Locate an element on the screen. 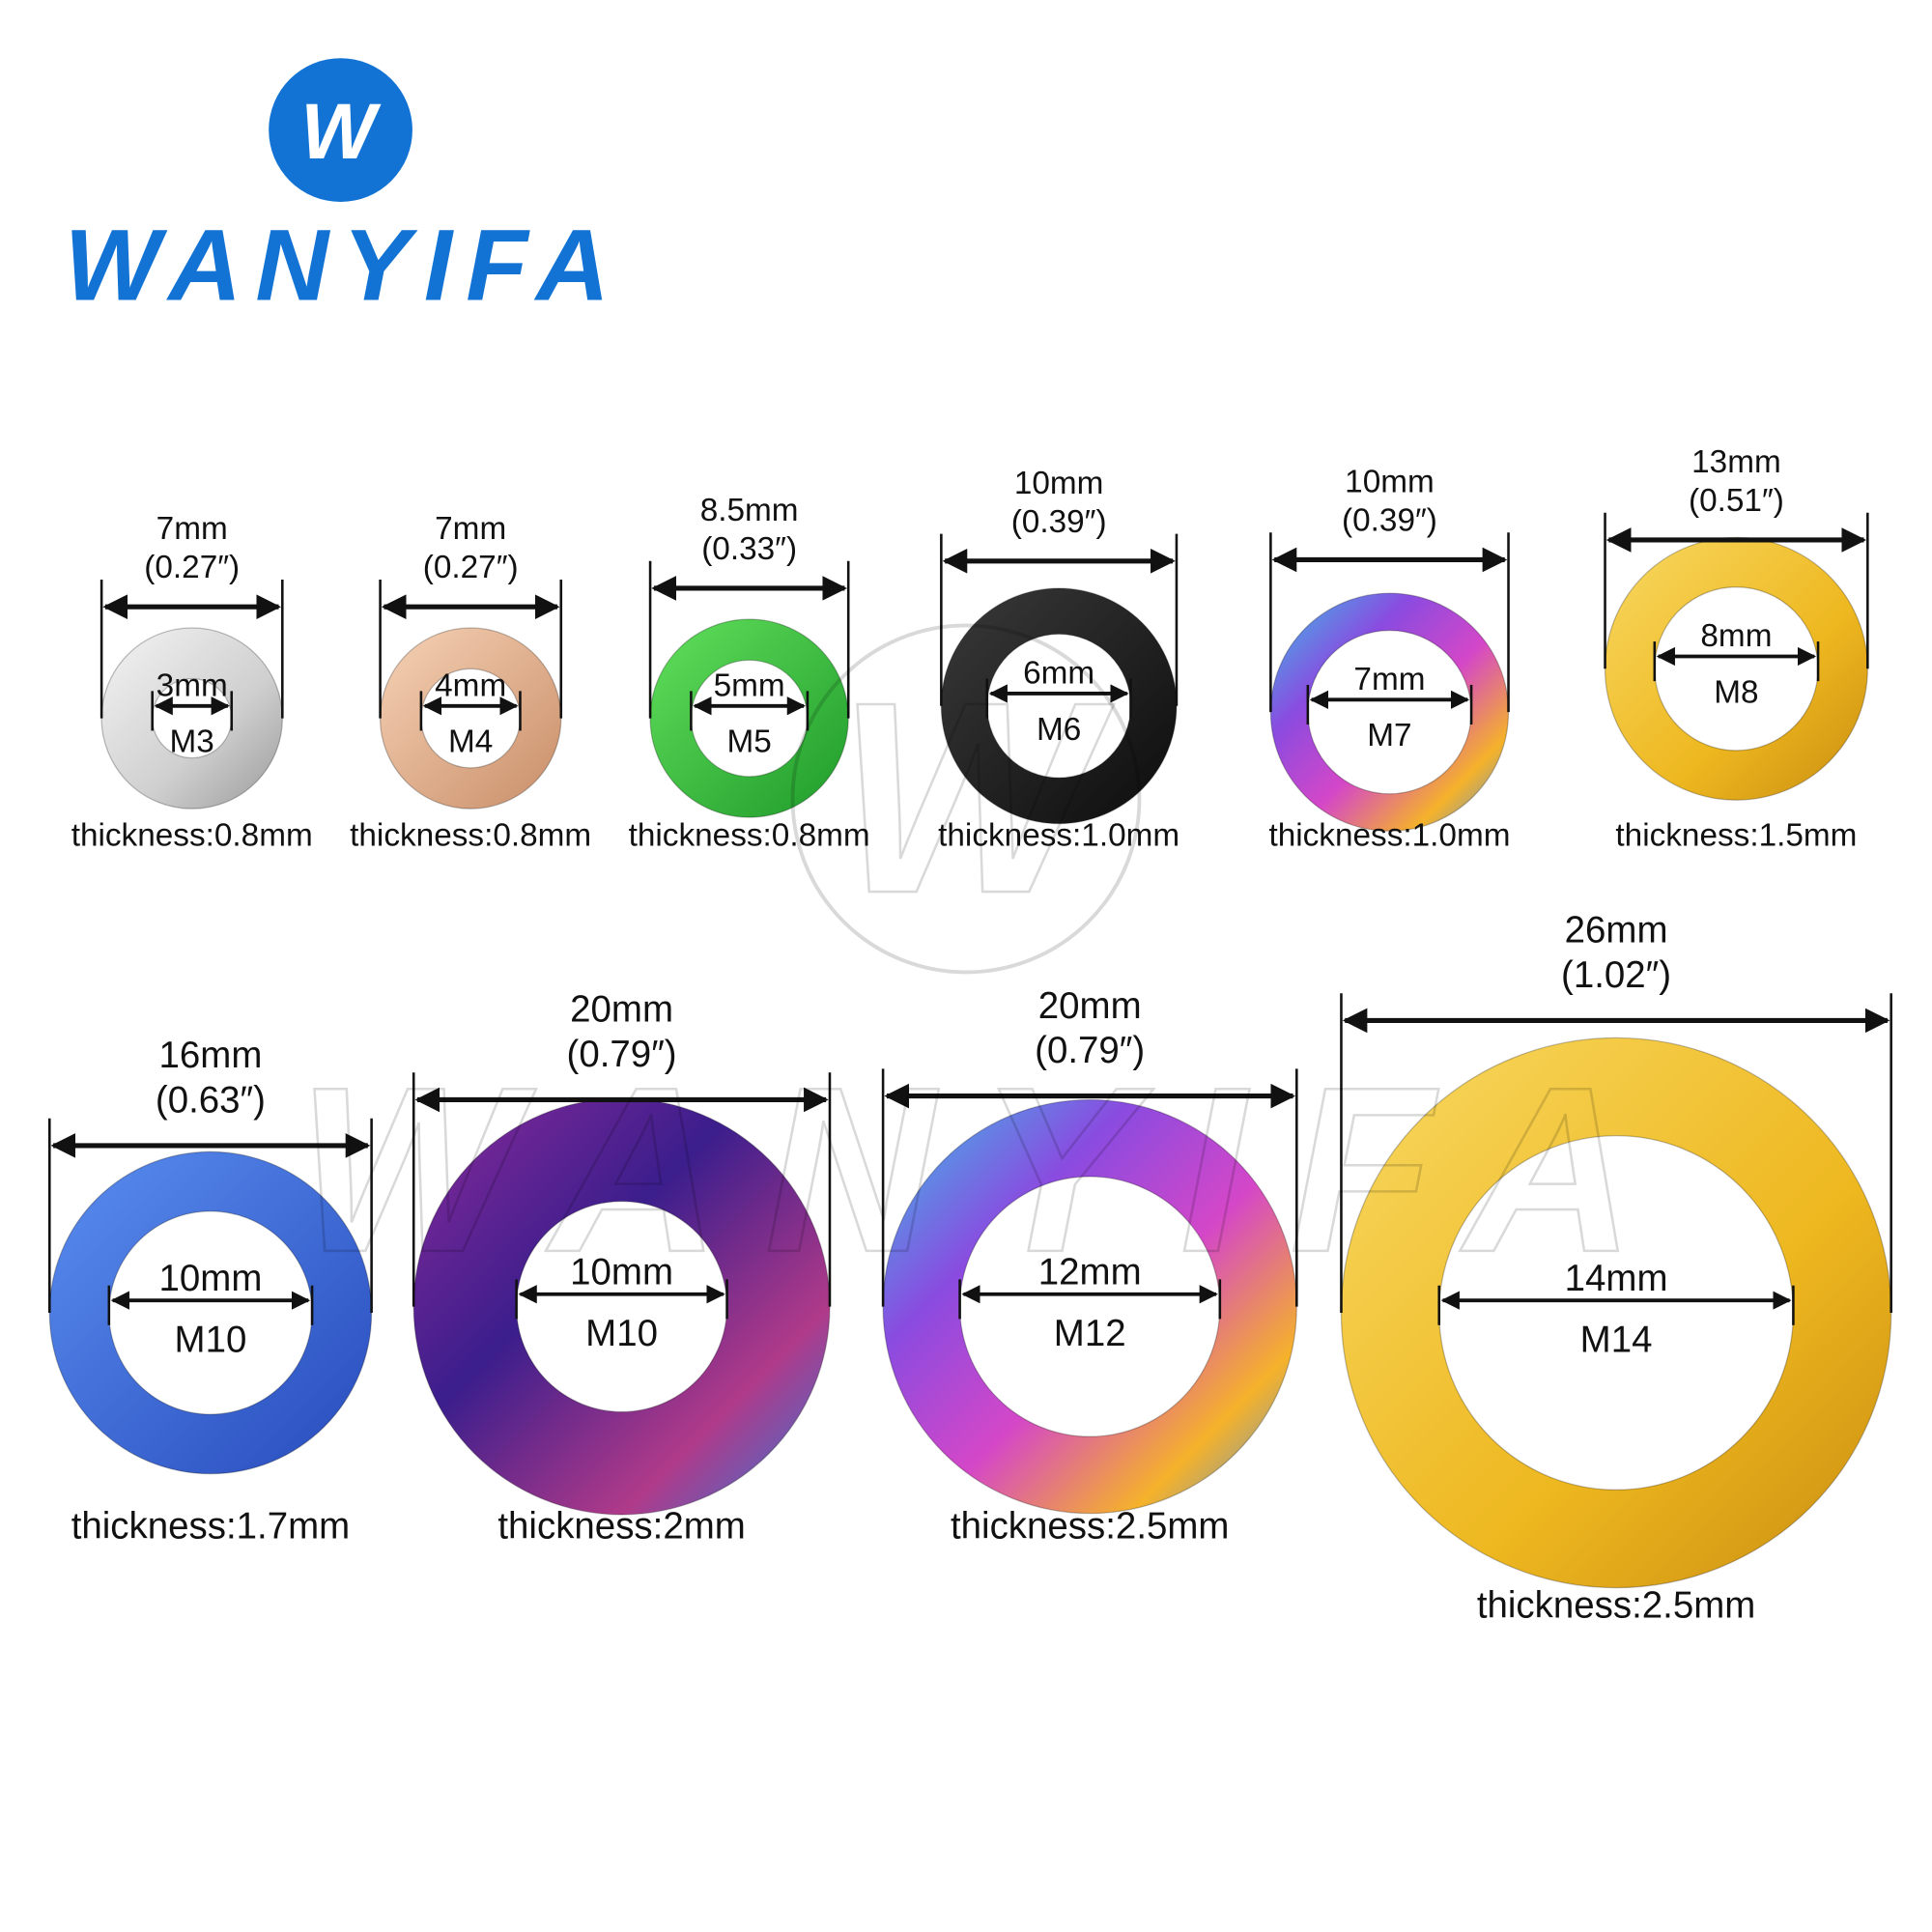 The width and height of the screenshot is (1932, 1932). thread-size: M8 is located at coordinates (1736, 692).